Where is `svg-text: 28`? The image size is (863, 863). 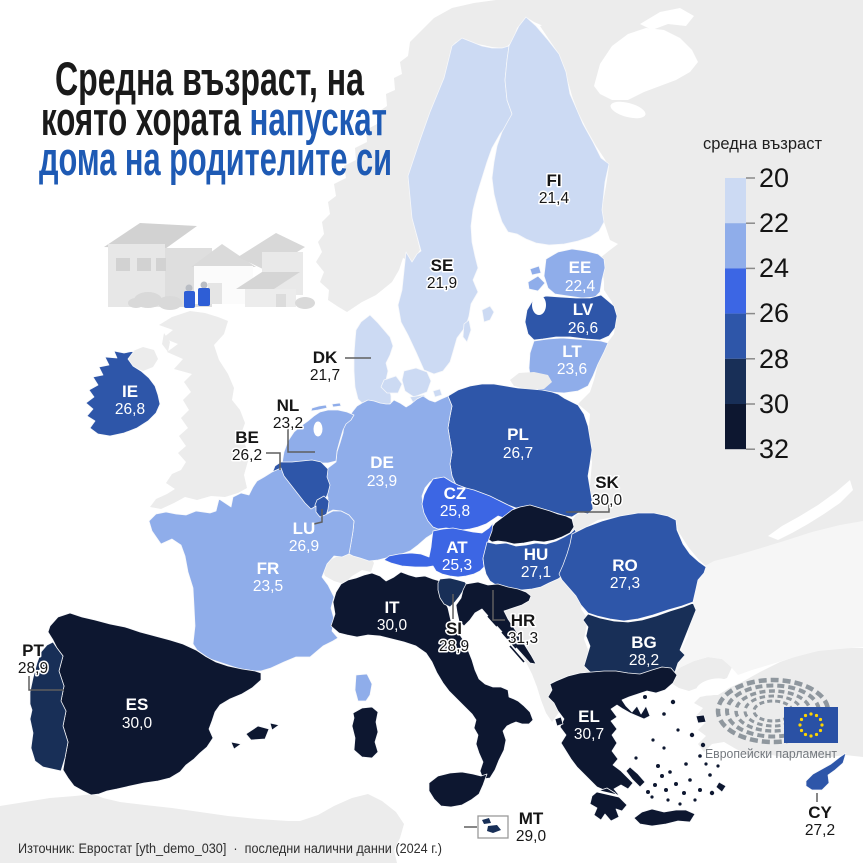
svg-text: 28 is located at coordinates (774, 359).